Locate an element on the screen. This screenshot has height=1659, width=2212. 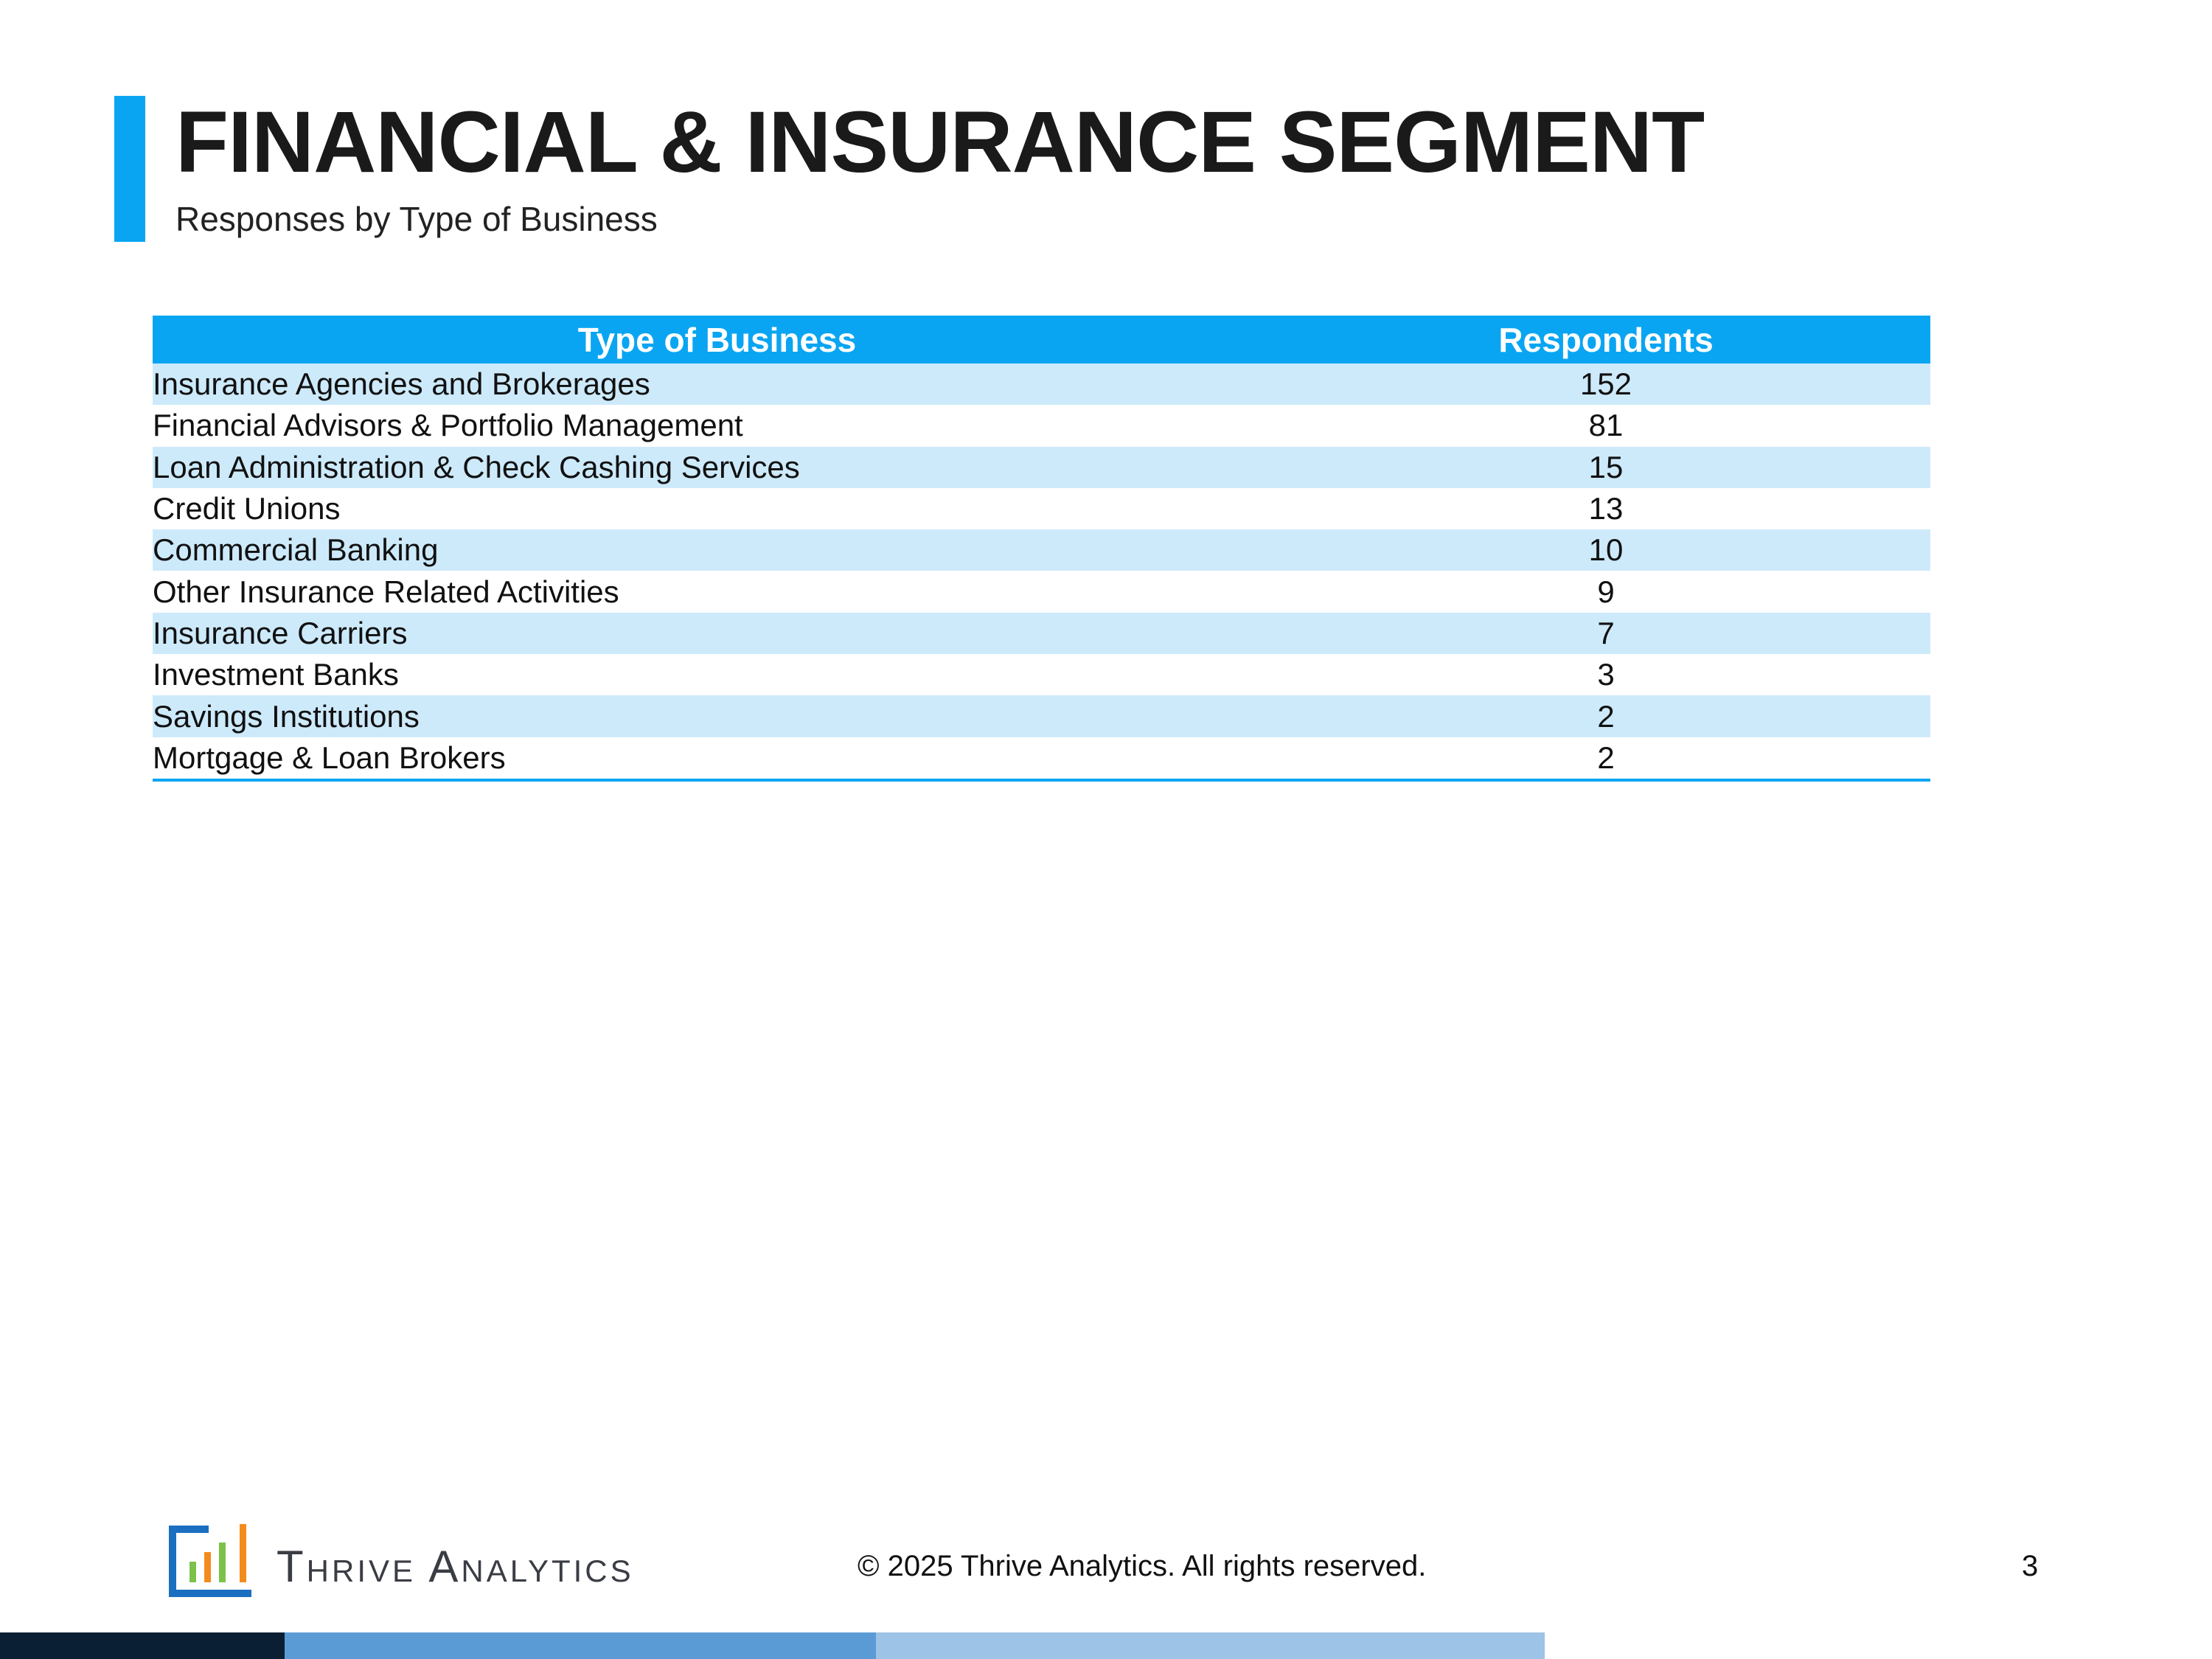
table-row: Insurance Agencies and Brokerages 152 is located at coordinates (1041, 385).